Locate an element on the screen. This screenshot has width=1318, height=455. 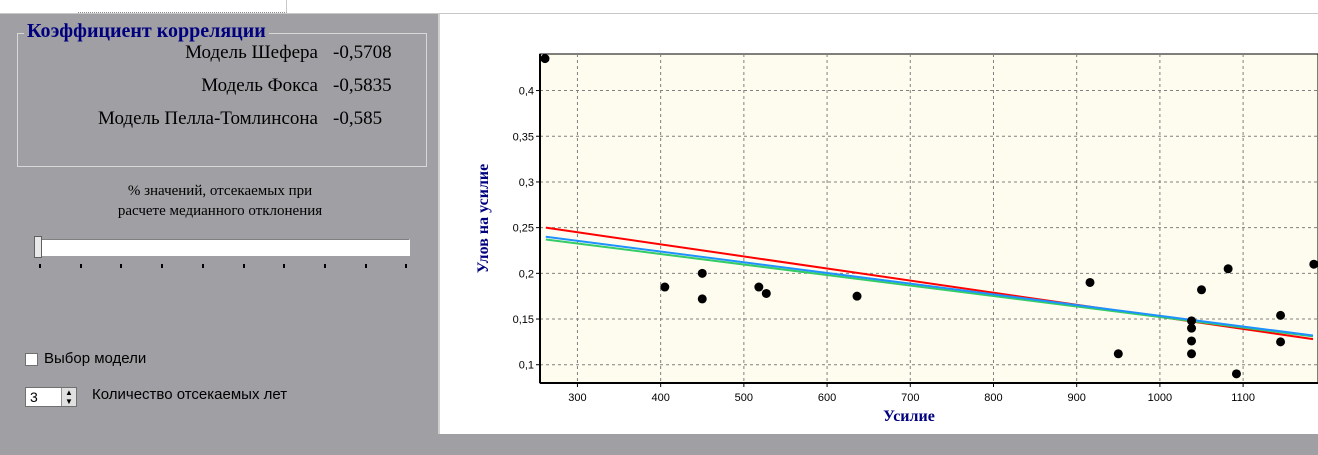
cut-years-spinner: 3 ▲ ▼ is located at coordinates (51, 397).